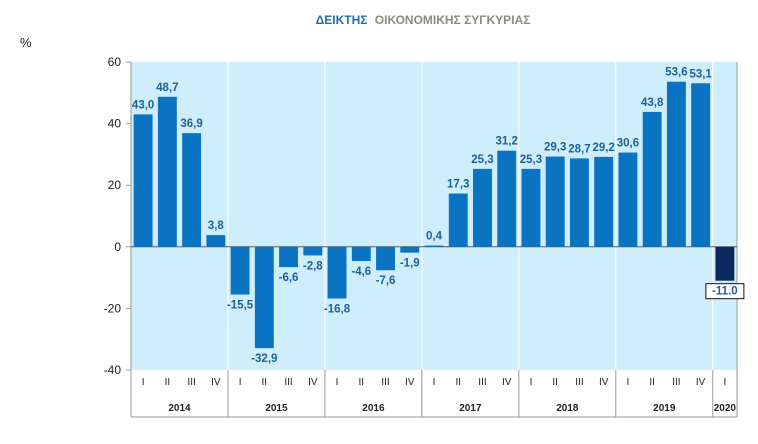 The width and height of the screenshot is (758, 444). I want to click on data-label: -16,8, so click(337, 310).